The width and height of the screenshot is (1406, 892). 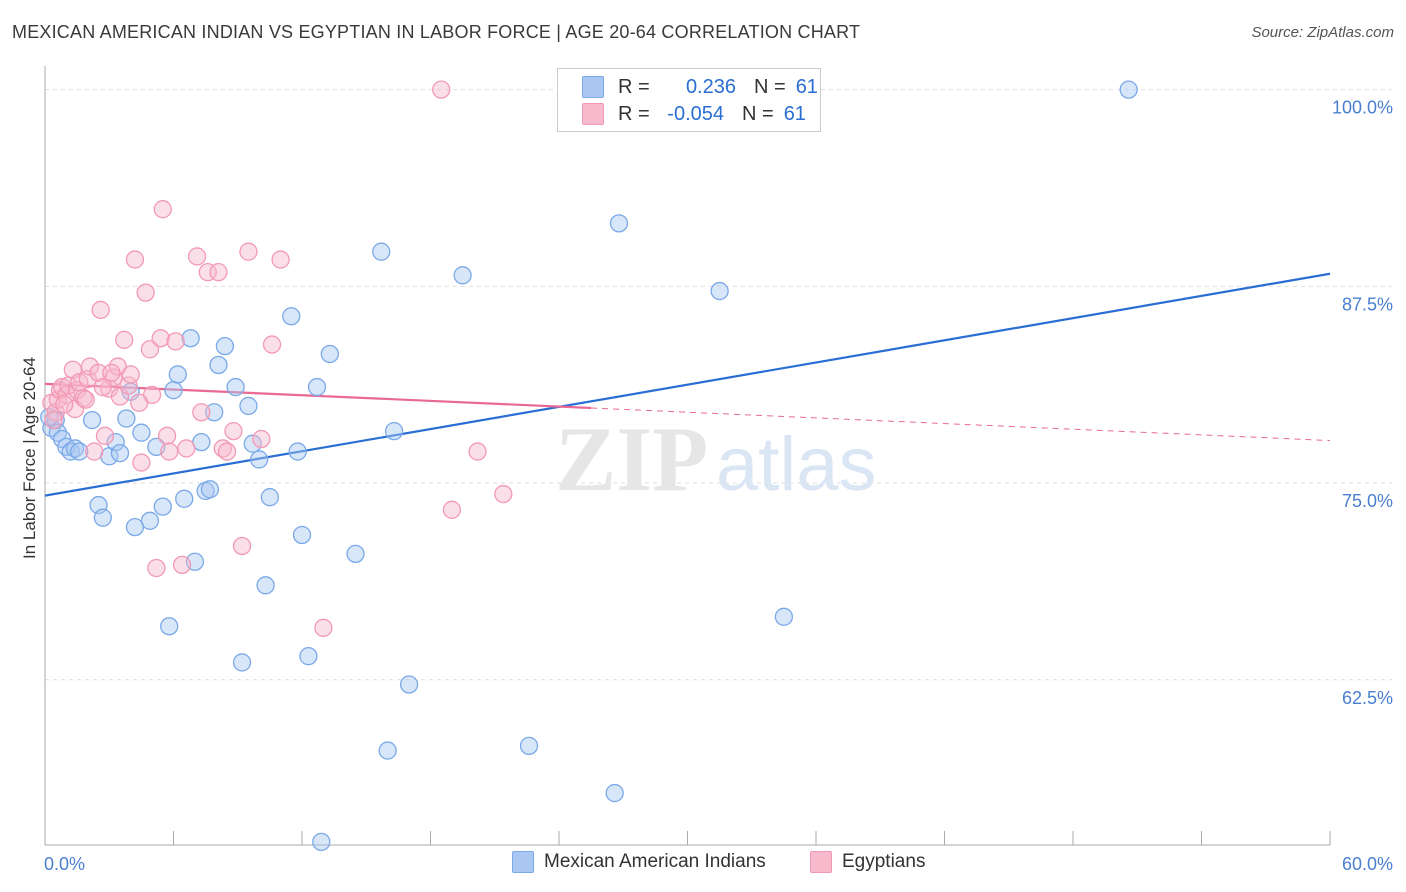 What do you see at coordinates (884, 861) in the screenshot?
I see `legend-label-egyptians: Egyptians` at bounding box center [884, 861].